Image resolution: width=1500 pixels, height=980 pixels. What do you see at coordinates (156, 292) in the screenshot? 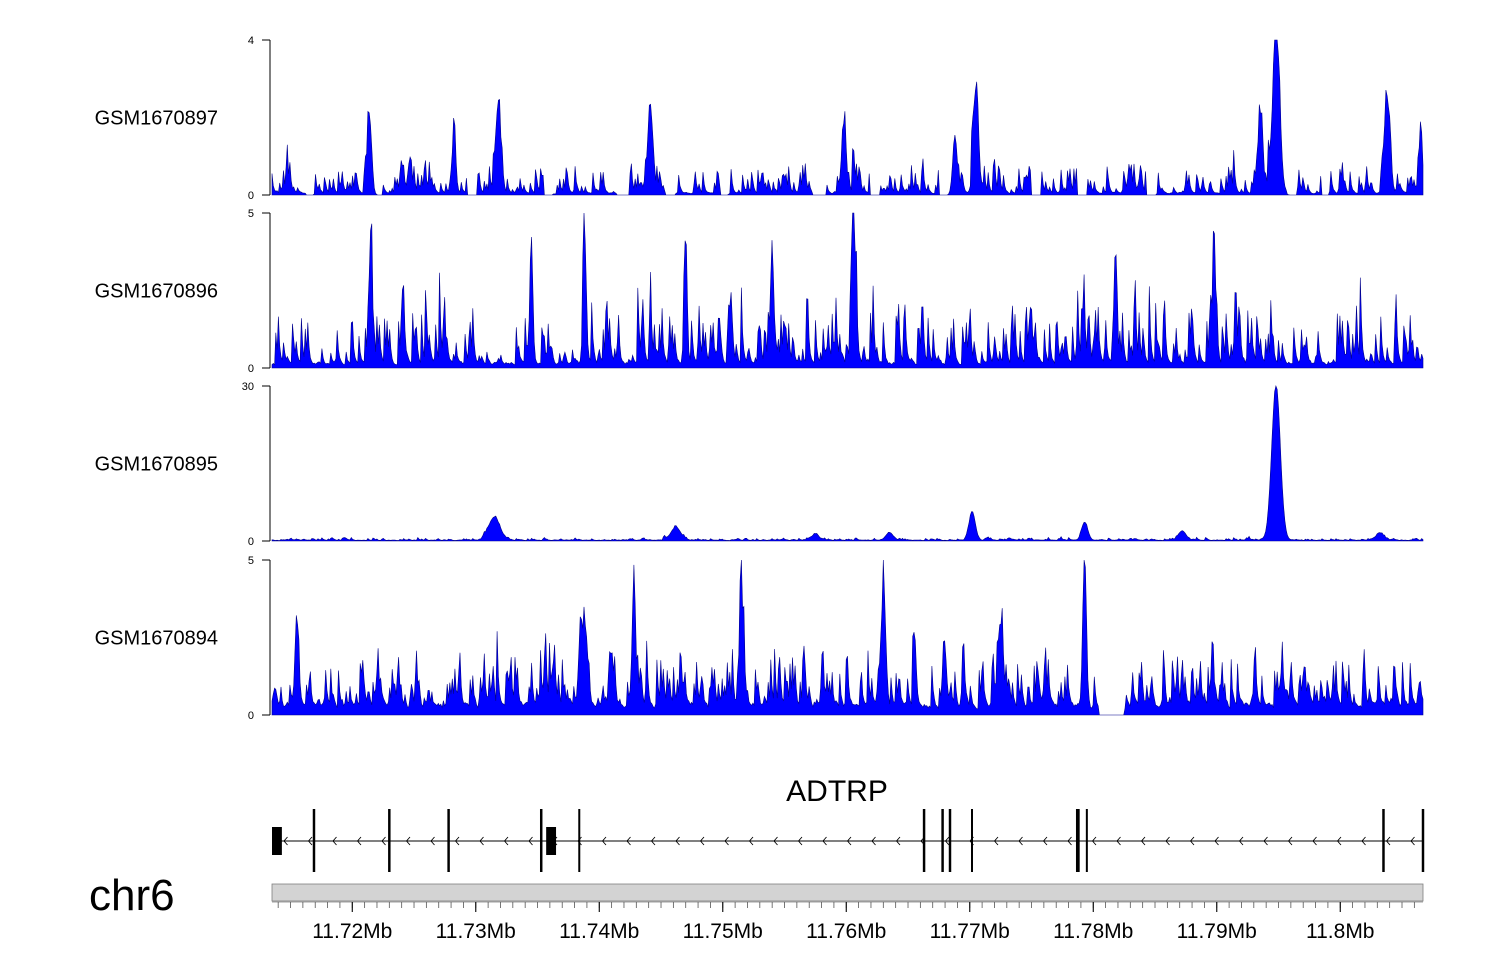
I see `track-label: GSM1670896` at bounding box center [156, 292].